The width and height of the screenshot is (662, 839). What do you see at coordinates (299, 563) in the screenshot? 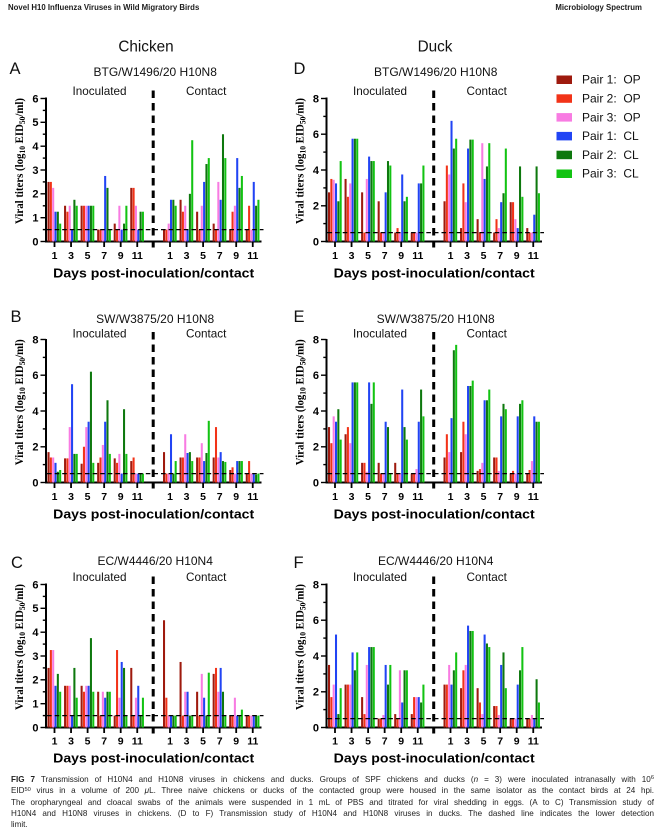
I see `svg-text: F` at bounding box center [299, 563].